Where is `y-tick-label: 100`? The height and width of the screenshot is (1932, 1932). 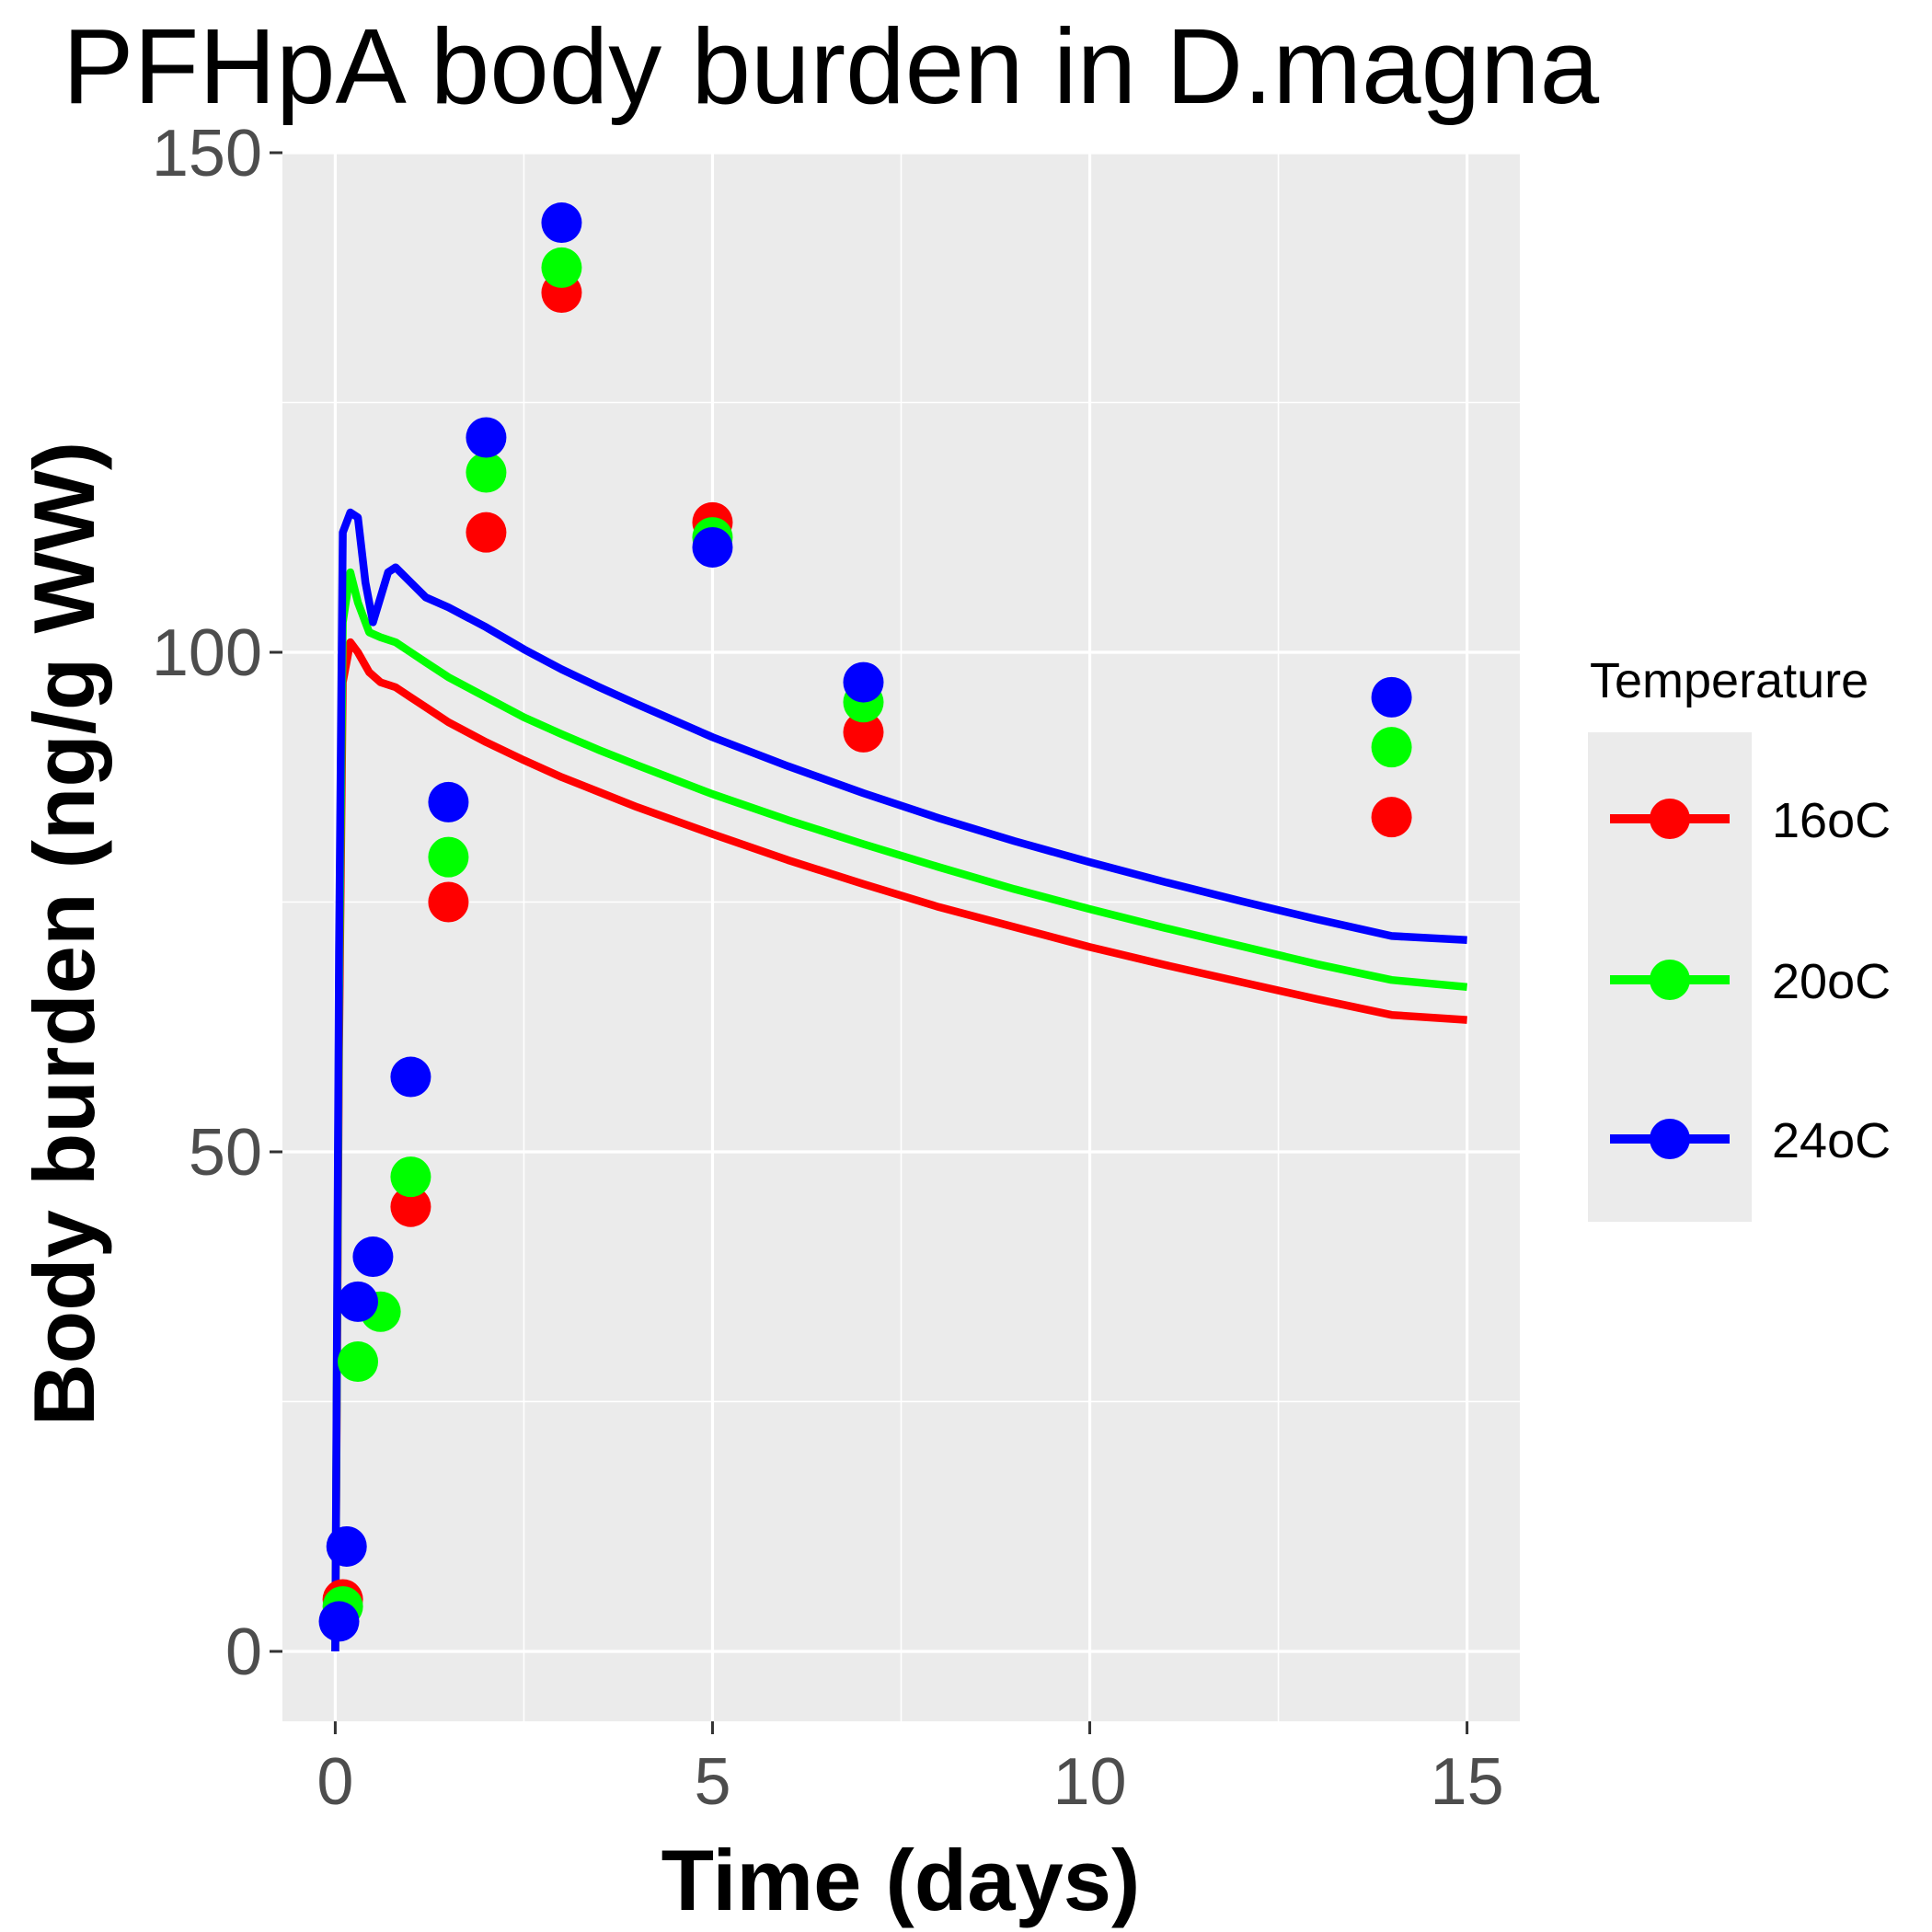 y-tick-label: 100 is located at coordinates (207, 653).